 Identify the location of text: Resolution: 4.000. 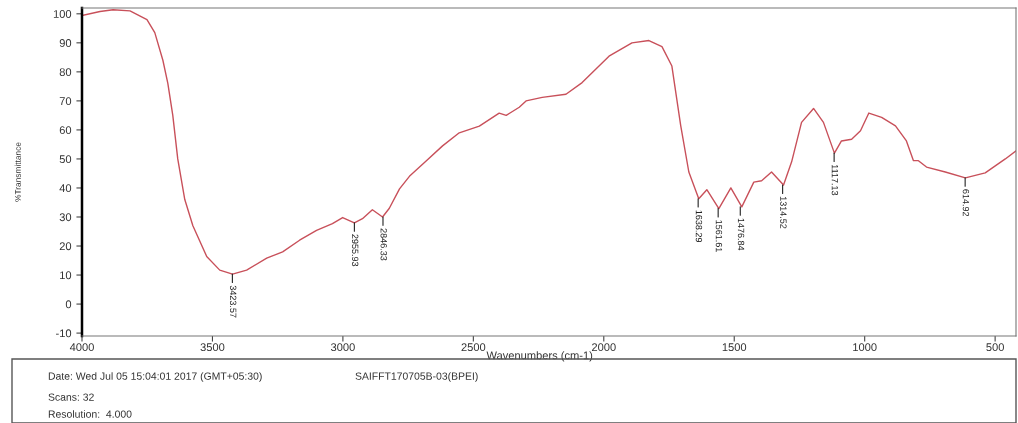
(90, 414).